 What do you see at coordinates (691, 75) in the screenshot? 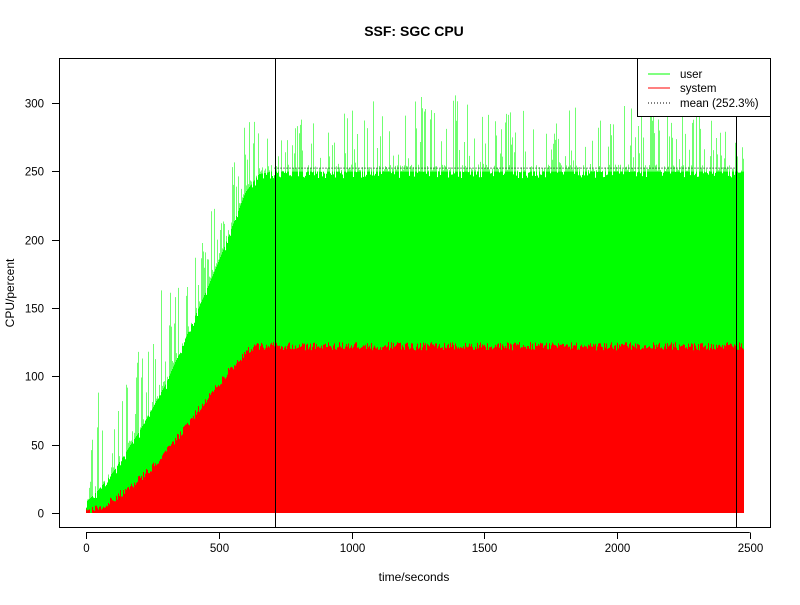
I see `legend-user-label: user` at bounding box center [691, 75].